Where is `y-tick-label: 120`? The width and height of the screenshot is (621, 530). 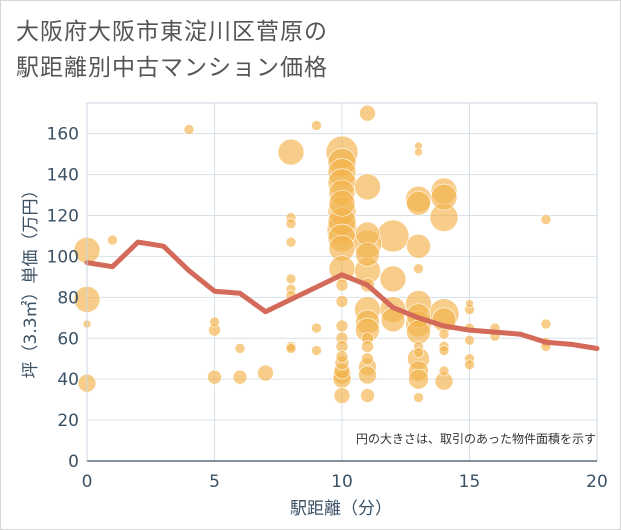
y-tick-label: 120 is located at coordinates (63, 217).